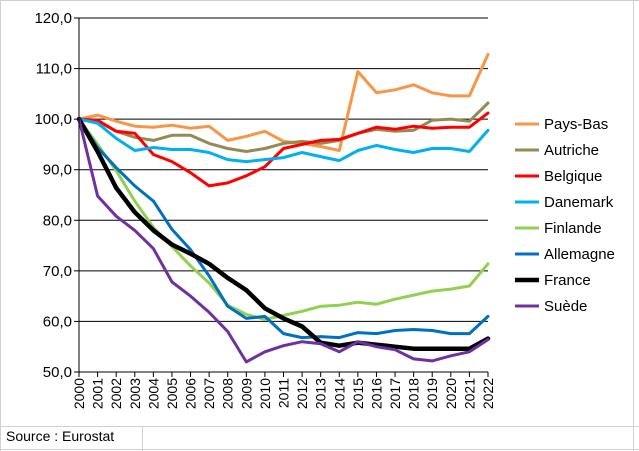 This screenshot has height=451, width=639. I want to click on x-tick-label: 2003, so click(135, 393).